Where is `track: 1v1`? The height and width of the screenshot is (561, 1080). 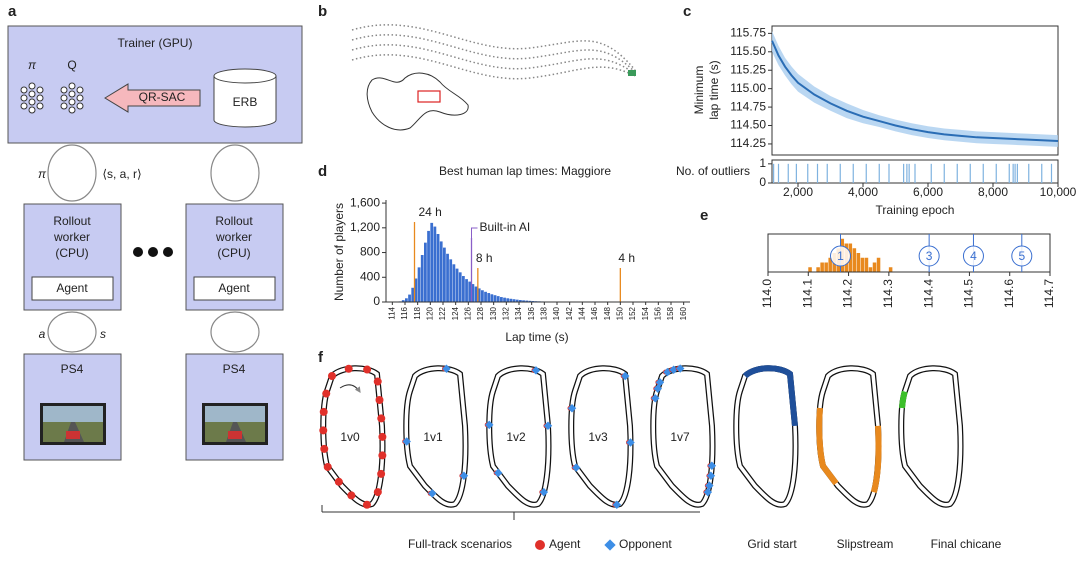
track: 1v1 is located at coordinates (435, 436).